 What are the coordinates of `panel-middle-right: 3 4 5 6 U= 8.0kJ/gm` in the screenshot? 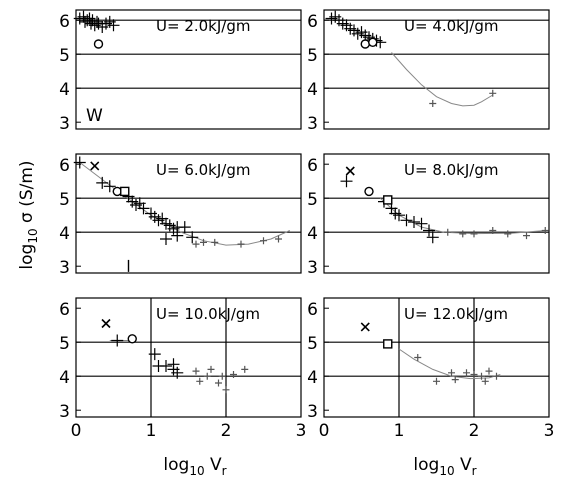 It's located at (428, 215).